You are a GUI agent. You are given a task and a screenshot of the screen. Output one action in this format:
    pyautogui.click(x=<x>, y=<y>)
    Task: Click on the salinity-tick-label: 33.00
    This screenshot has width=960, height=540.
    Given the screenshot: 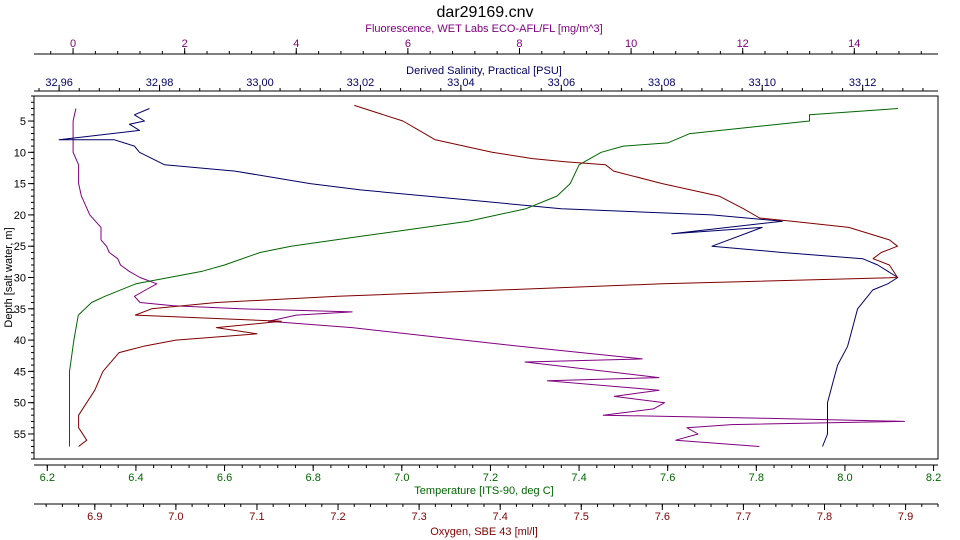 What is the action you would take?
    pyautogui.click(x=260, y=83)
    